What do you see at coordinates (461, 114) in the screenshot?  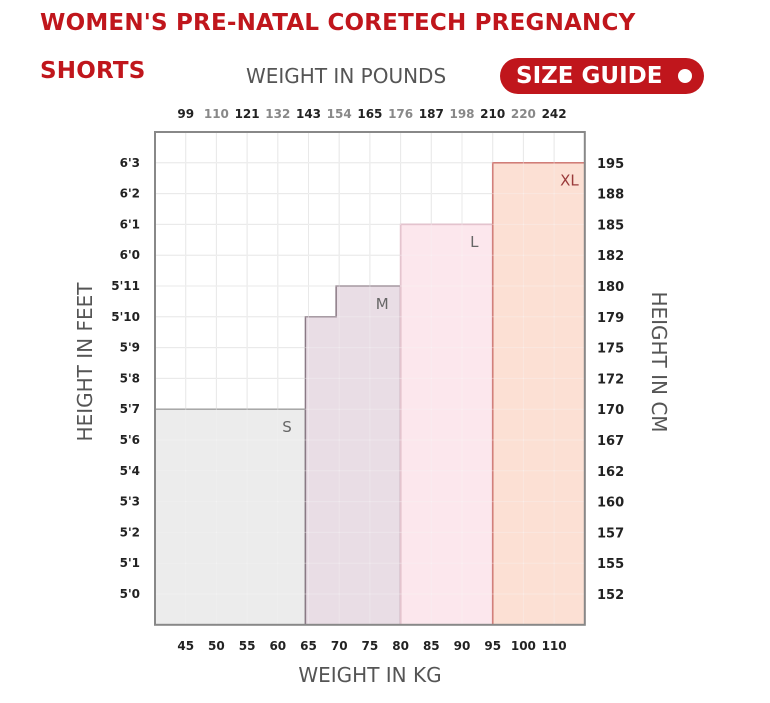 I see `x-top-tick: 198` at bounding box center [461, 114].